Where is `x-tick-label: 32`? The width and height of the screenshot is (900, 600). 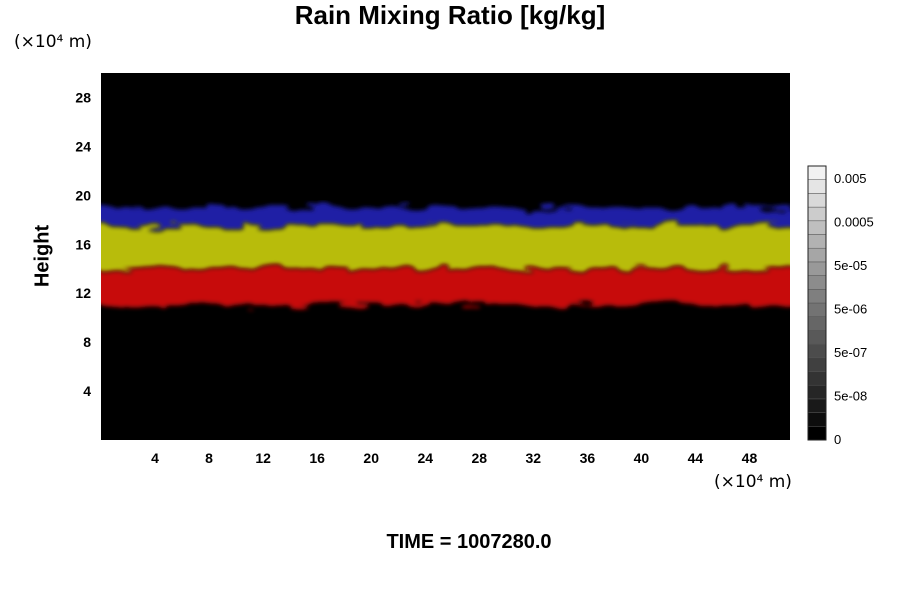
x-tick-label: 32 is located at coordinates (534, 458).